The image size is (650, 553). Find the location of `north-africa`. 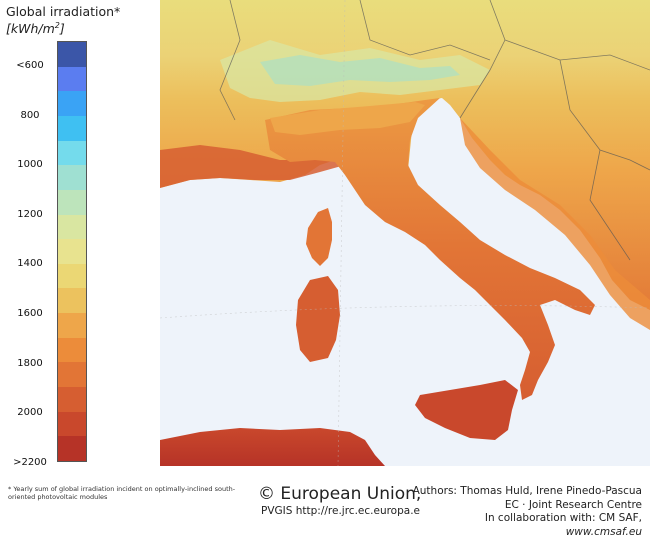

north-africa is located at coordinates (272, 447).